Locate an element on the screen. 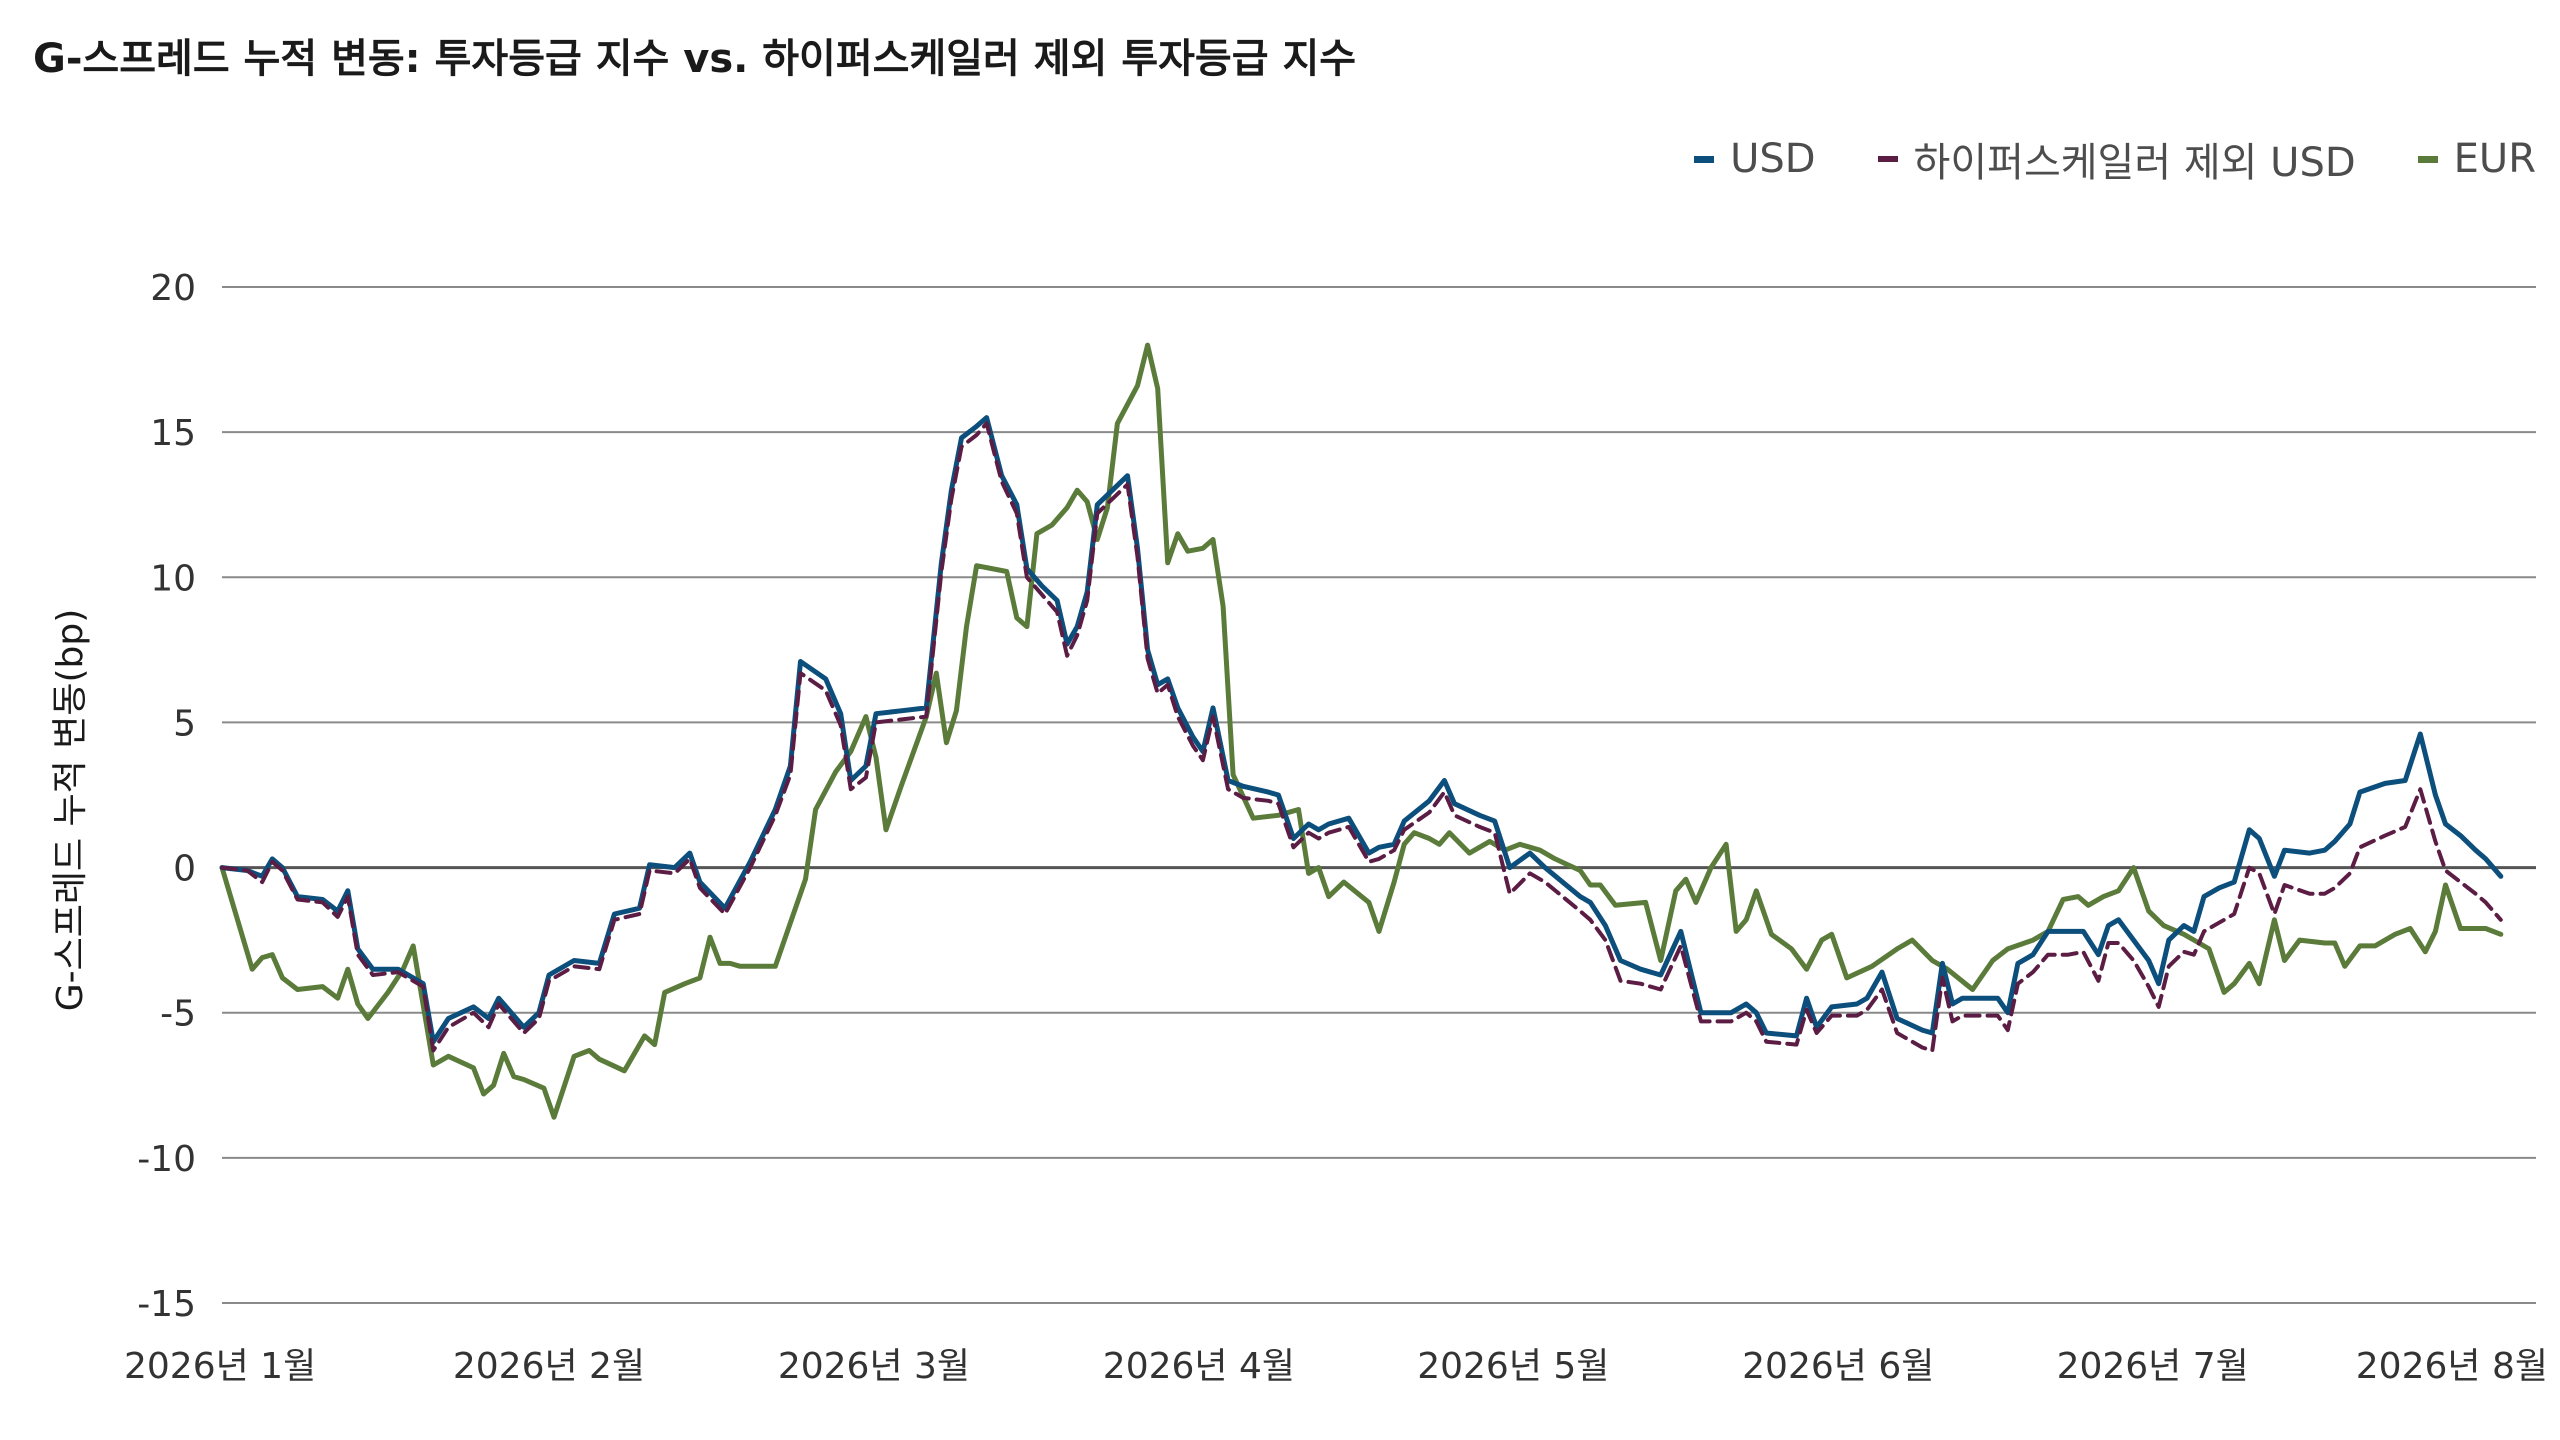  y-tick-label: 5 is located at coordinates (184, 723).